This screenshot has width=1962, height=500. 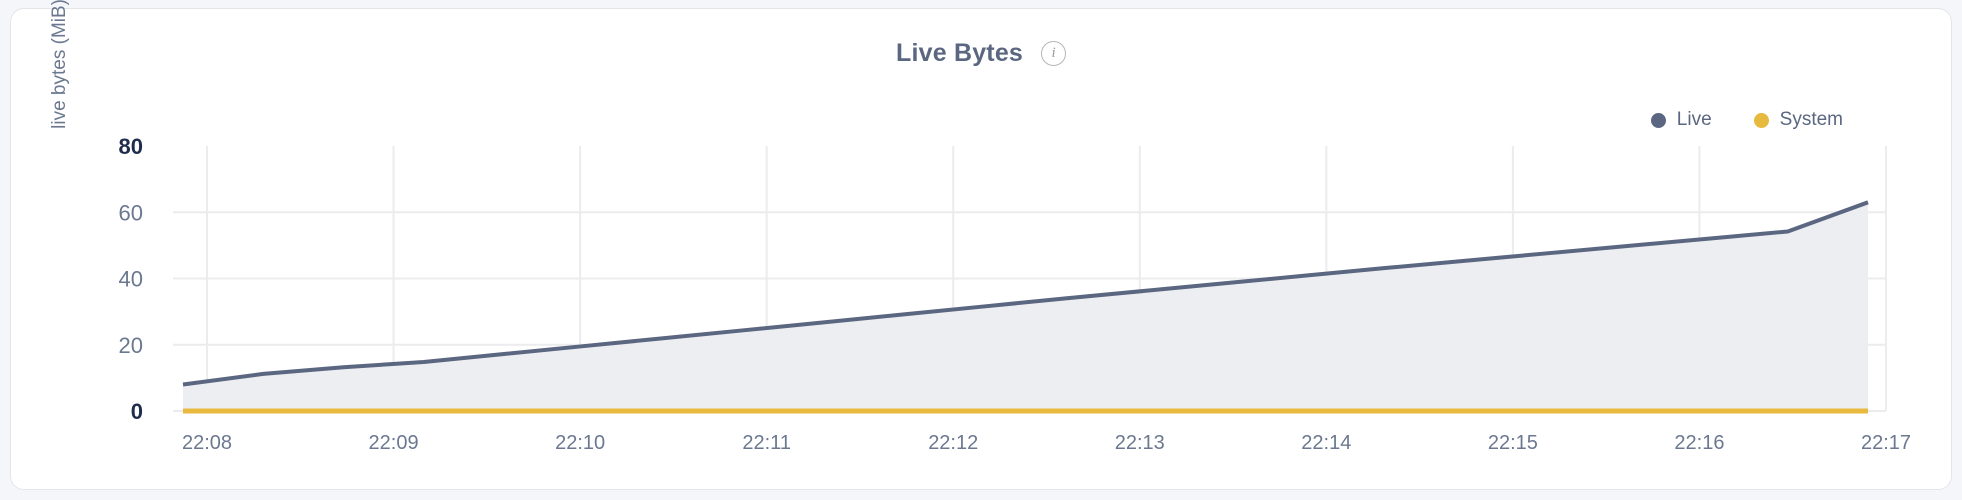 What do you see at coordinates (131, 146) in the screenshot?
I see `y-tick-label: 80` at bounding box center [131, 146].